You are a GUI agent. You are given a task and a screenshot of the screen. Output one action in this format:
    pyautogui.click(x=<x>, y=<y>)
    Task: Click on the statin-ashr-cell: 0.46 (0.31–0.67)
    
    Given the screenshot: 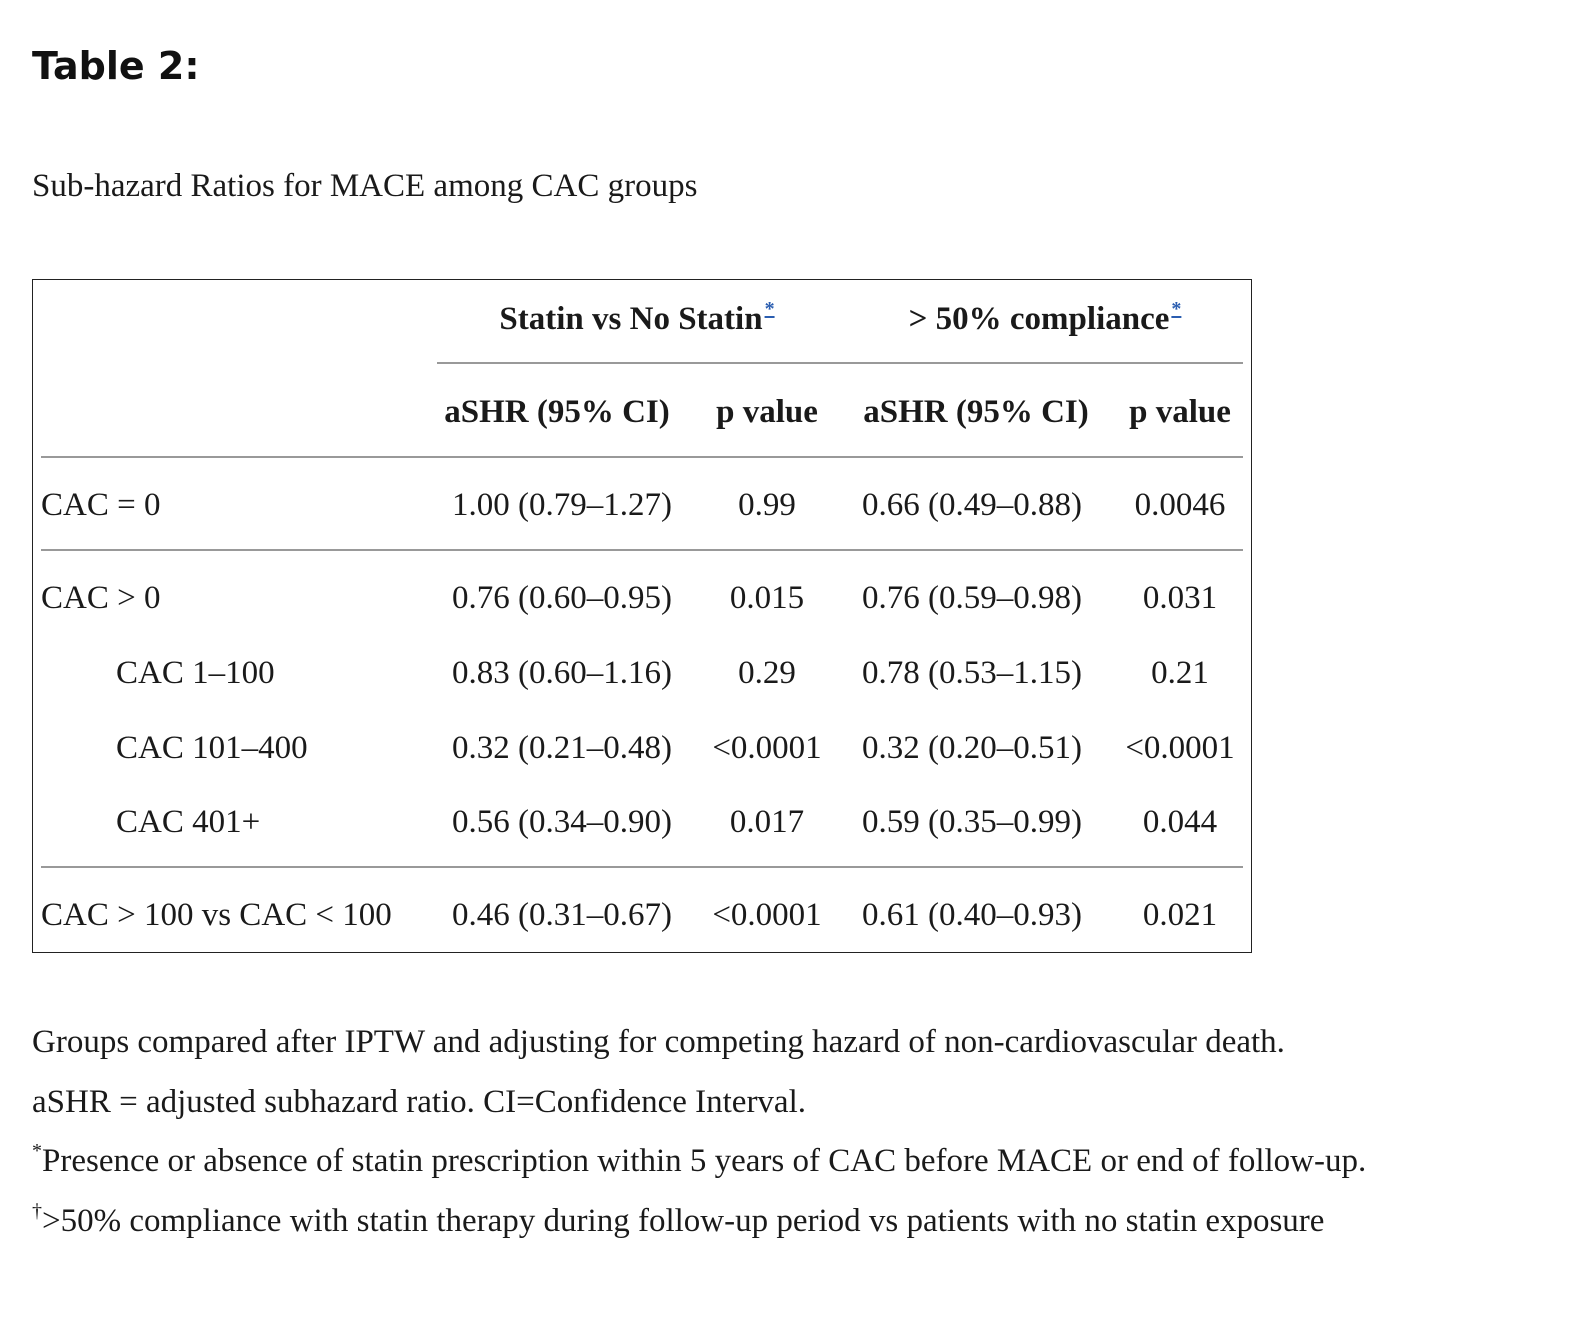 What is the action you would take?
    pyautogui.click(x=562, y=915)
    